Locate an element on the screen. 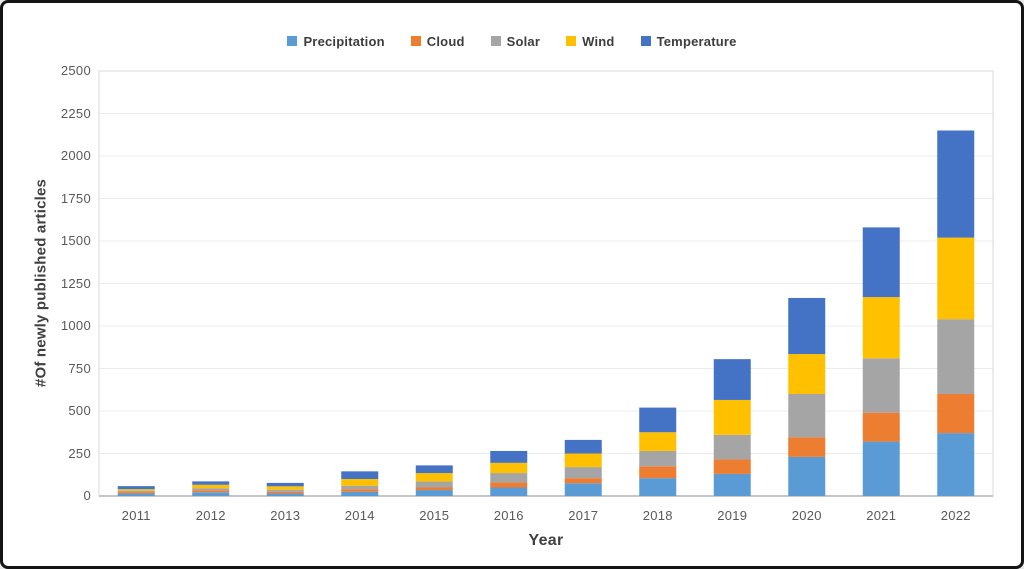  bar-segment-2019-temperature is located at coordinates (732, 379).